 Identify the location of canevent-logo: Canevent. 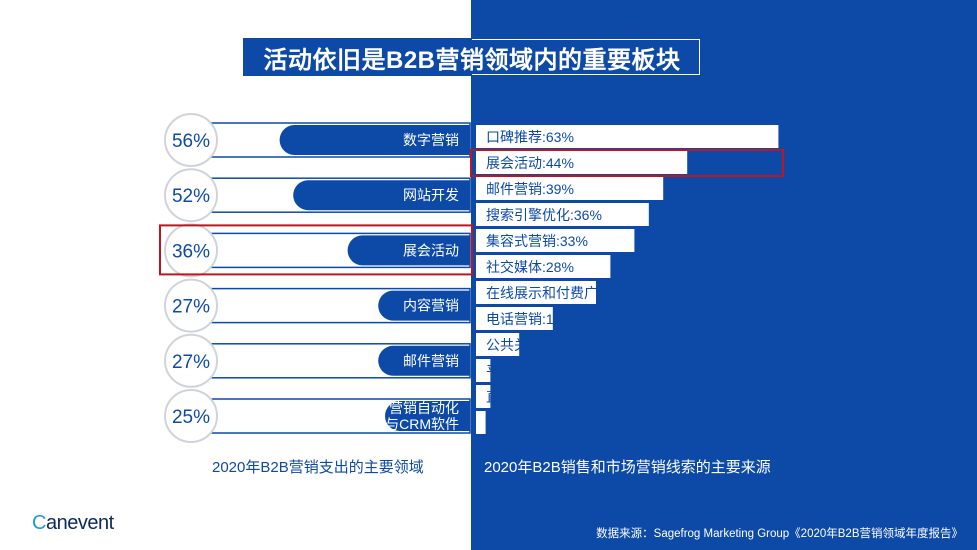
(73, 523).